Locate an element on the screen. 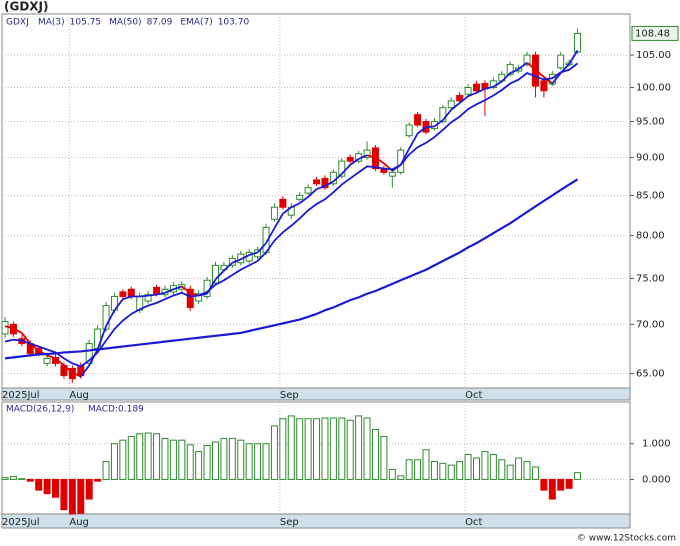  x-tick-label: Oct is located at coordinates (473, 522).